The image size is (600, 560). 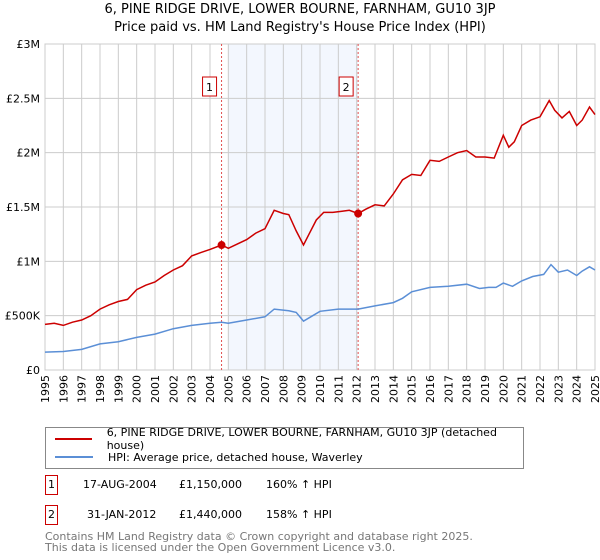 What do you see at coordinates (73, 439) in the screenshot?
I see `legend-swatch-red` at bounding box center [73, 439].